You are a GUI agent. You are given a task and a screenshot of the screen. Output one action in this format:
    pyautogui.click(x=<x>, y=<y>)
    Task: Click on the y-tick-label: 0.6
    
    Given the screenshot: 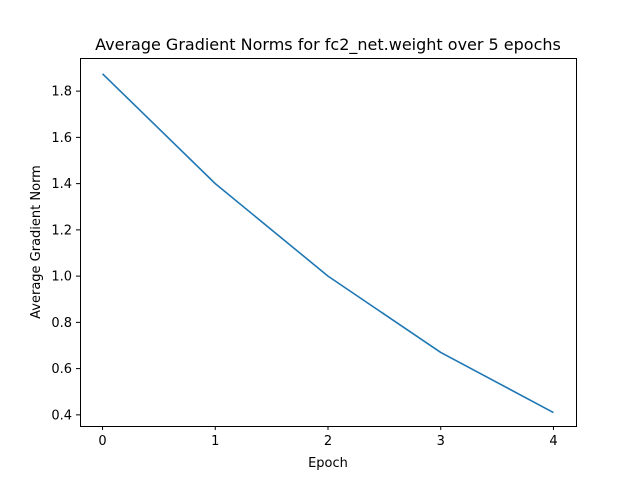 What is the action you would take?
    pyautogui.click(x=61, y=369)
    